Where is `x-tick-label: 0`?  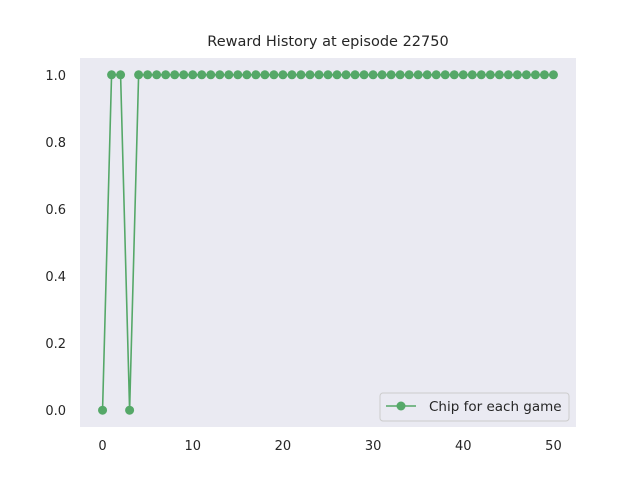 x-tick-label: 0 is located at coordinates (102, 446).